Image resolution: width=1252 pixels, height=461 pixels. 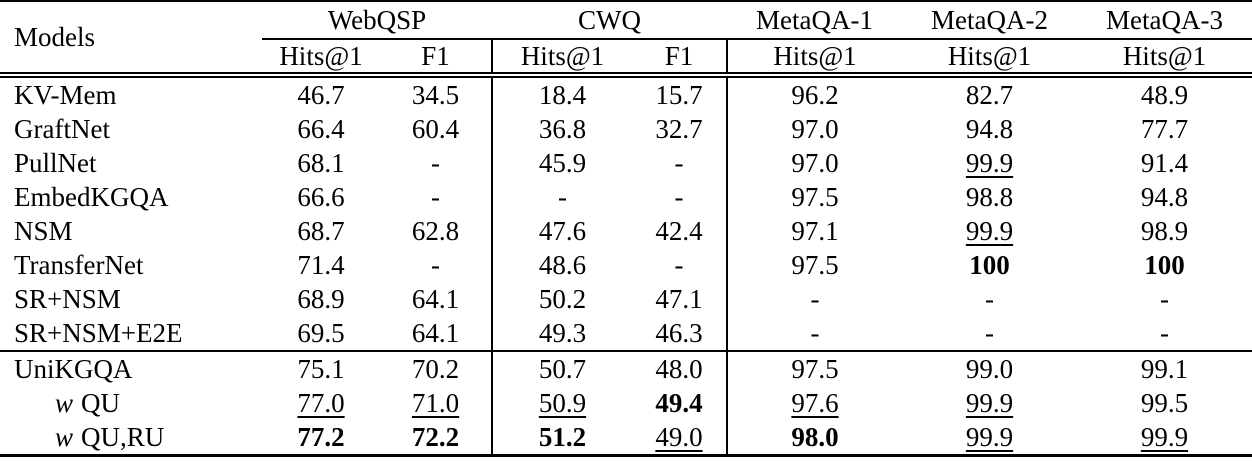 What do you see at coordinates (435, 230) in the screenshot?
I see `value-cell: 62.8` at bounding box center [435, 230].